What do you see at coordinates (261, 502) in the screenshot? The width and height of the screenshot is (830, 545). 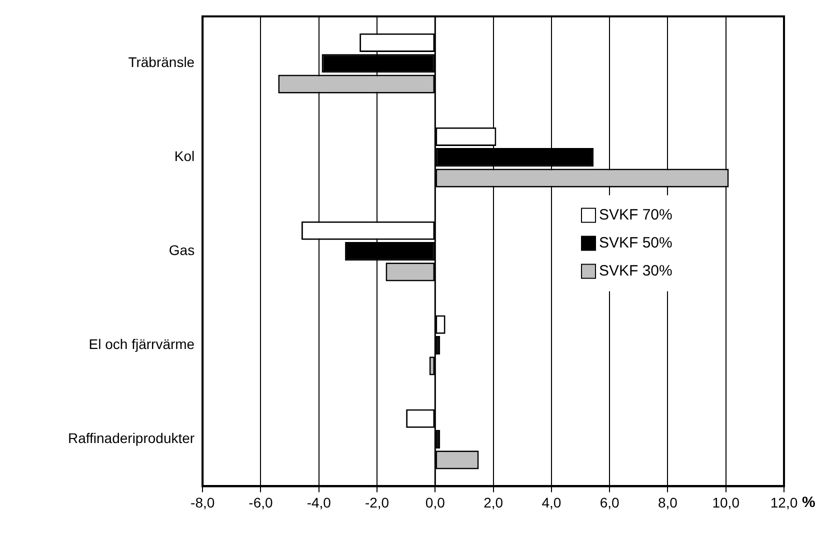 I see `x-tick-label: -6,0` at bounding box center [261, 502].